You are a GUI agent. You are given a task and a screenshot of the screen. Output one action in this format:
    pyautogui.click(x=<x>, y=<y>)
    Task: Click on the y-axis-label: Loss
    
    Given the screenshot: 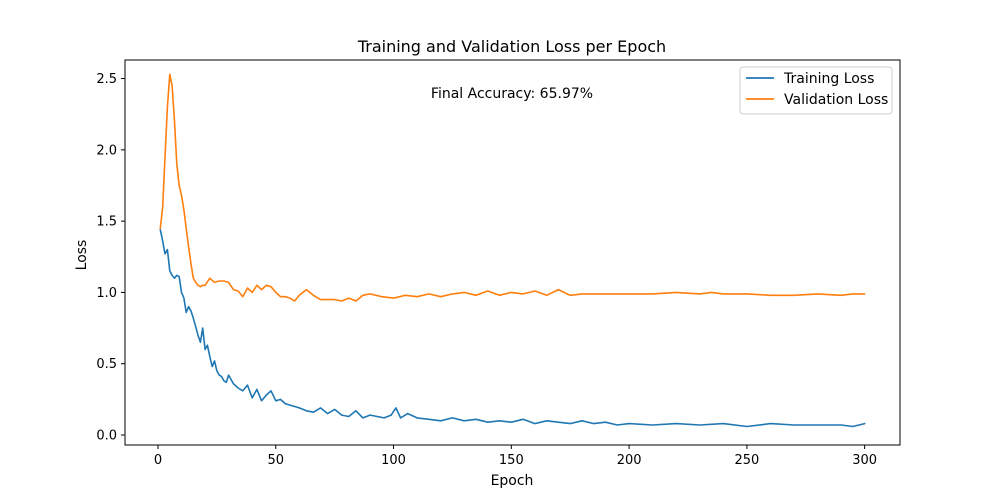 What is the action you would take?
    pyautogui.click(x=82, y=255)
    